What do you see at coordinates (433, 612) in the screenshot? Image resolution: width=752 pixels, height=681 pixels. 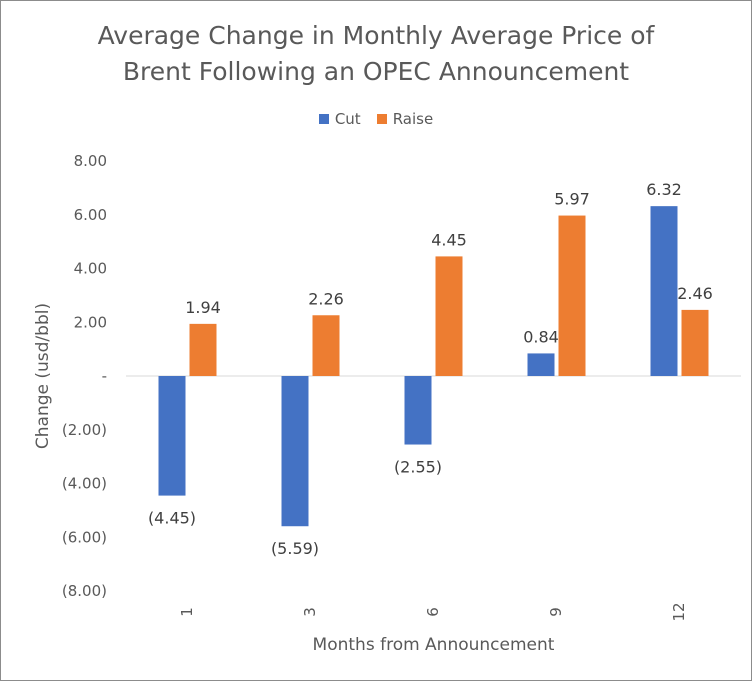 I see `x-tick-label: 6` at bounding box center [433, 612].